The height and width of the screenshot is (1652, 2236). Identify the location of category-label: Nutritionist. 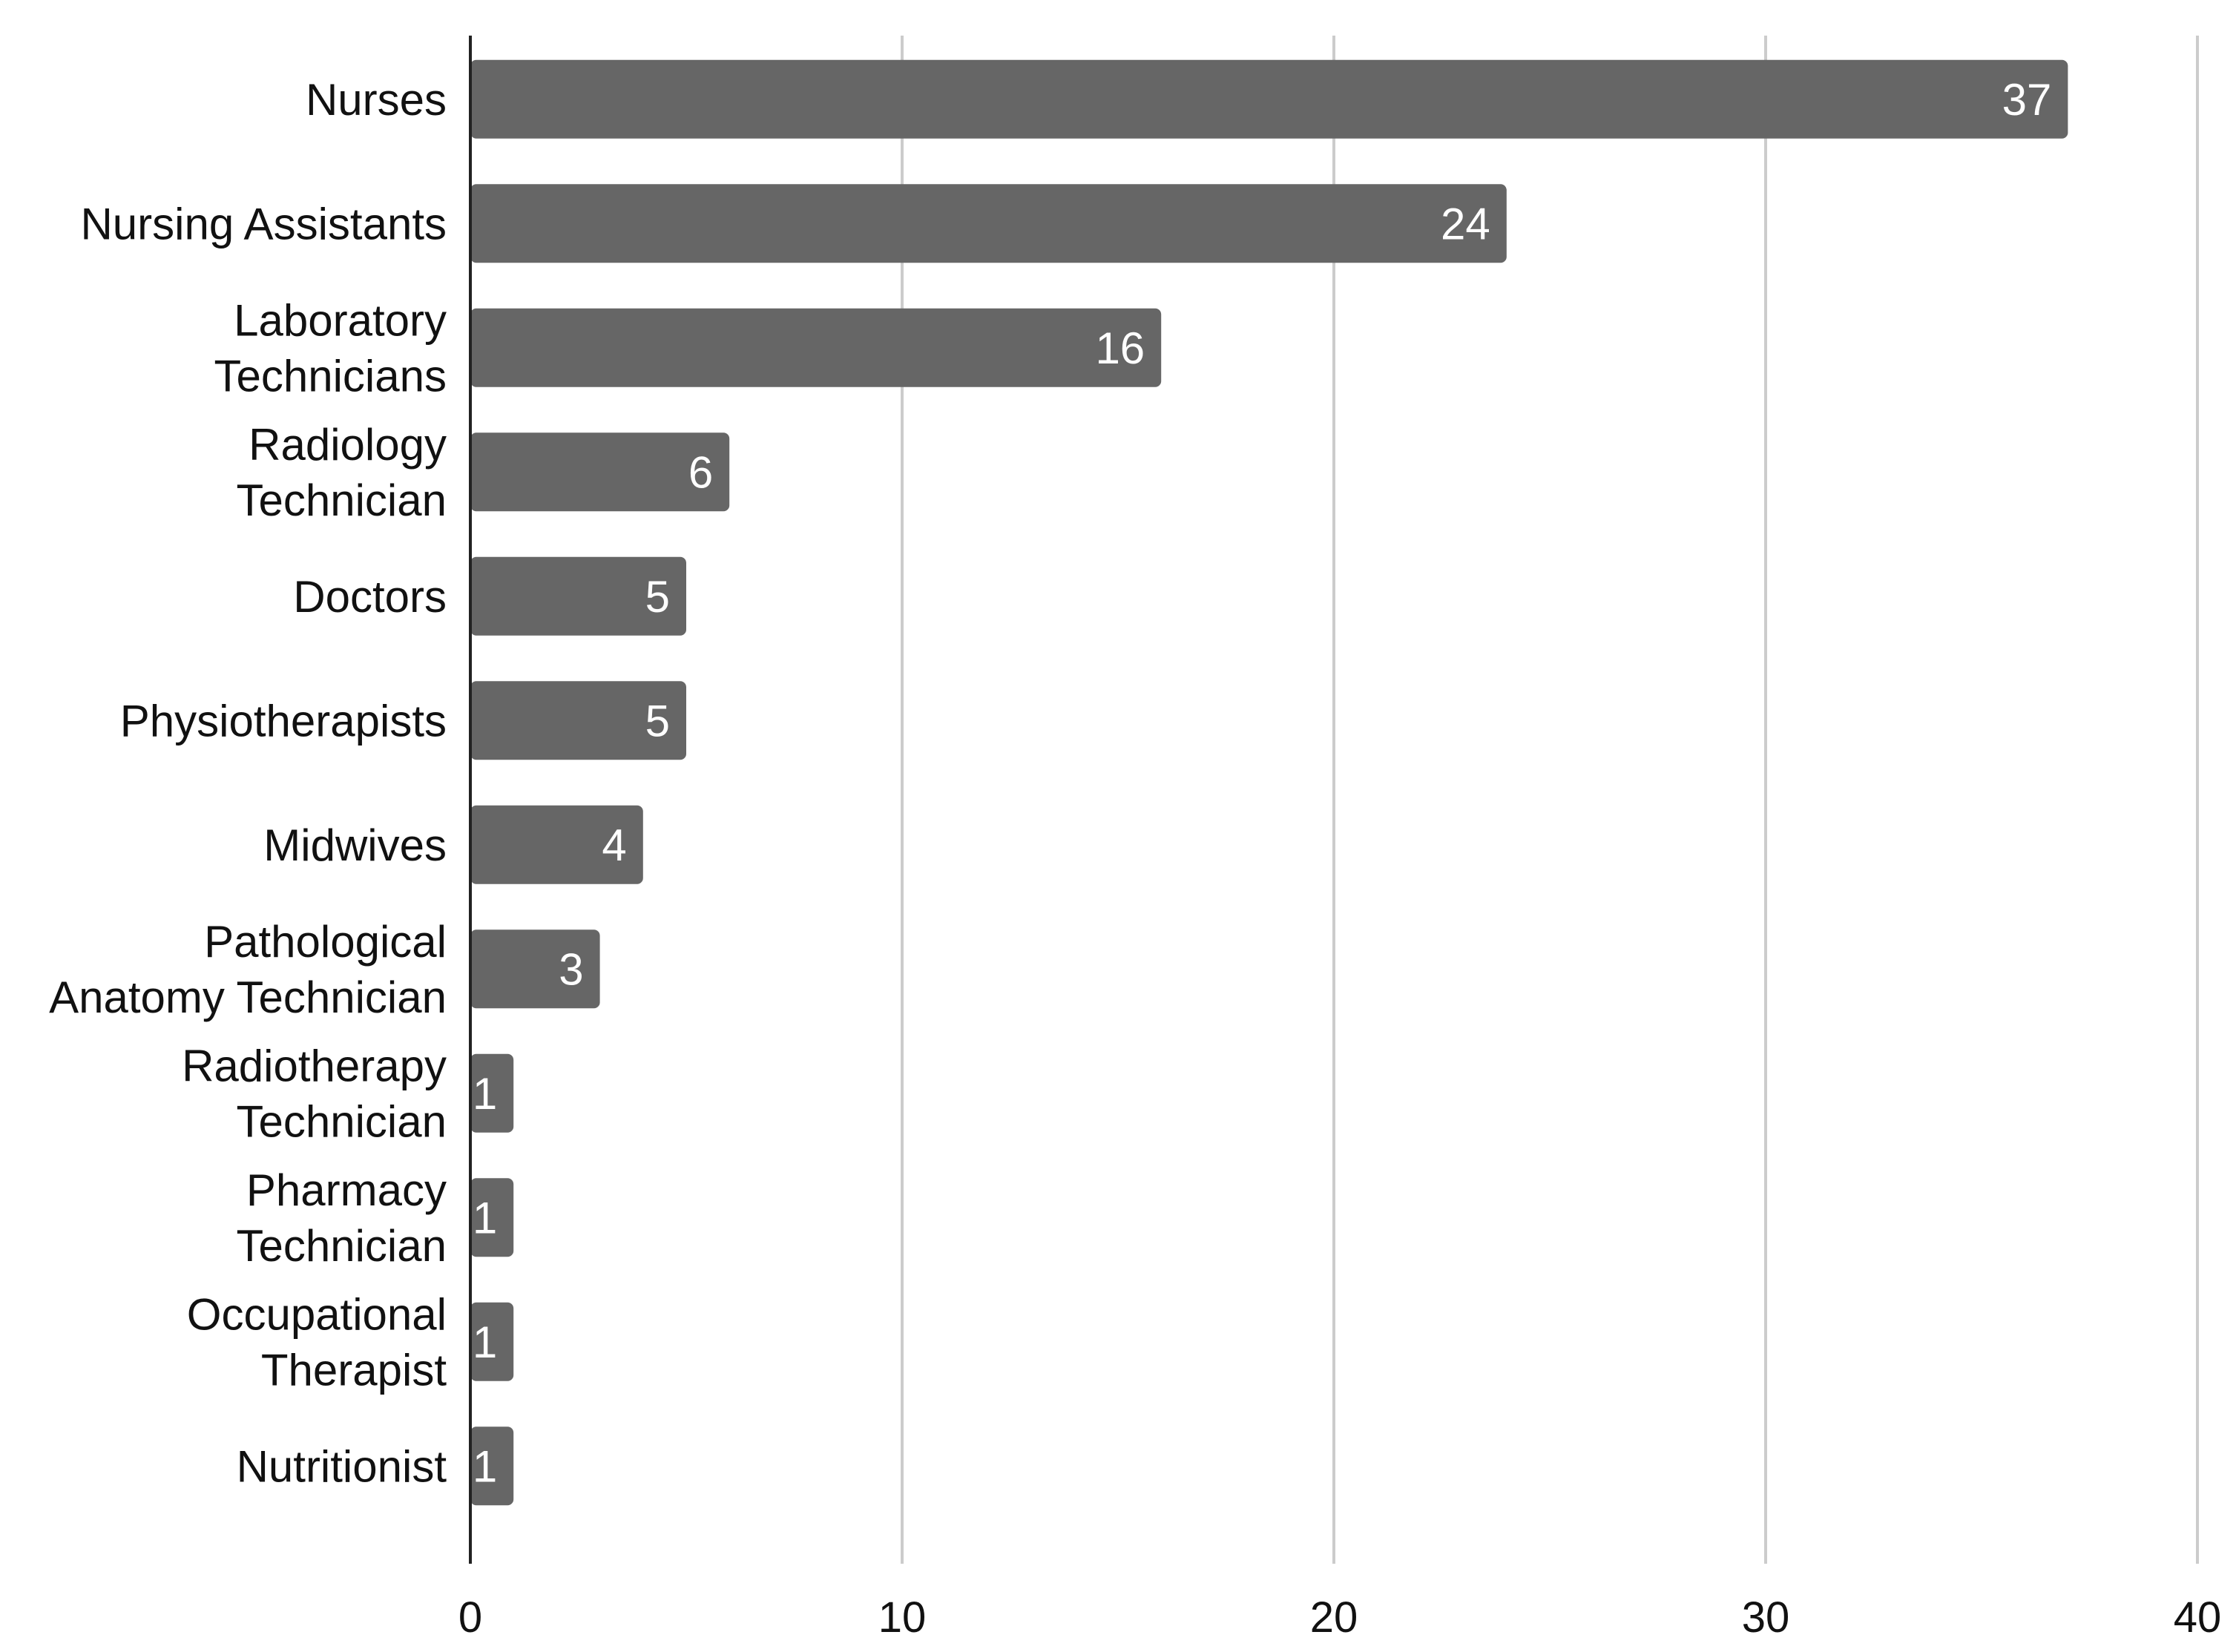
(342, 1466).